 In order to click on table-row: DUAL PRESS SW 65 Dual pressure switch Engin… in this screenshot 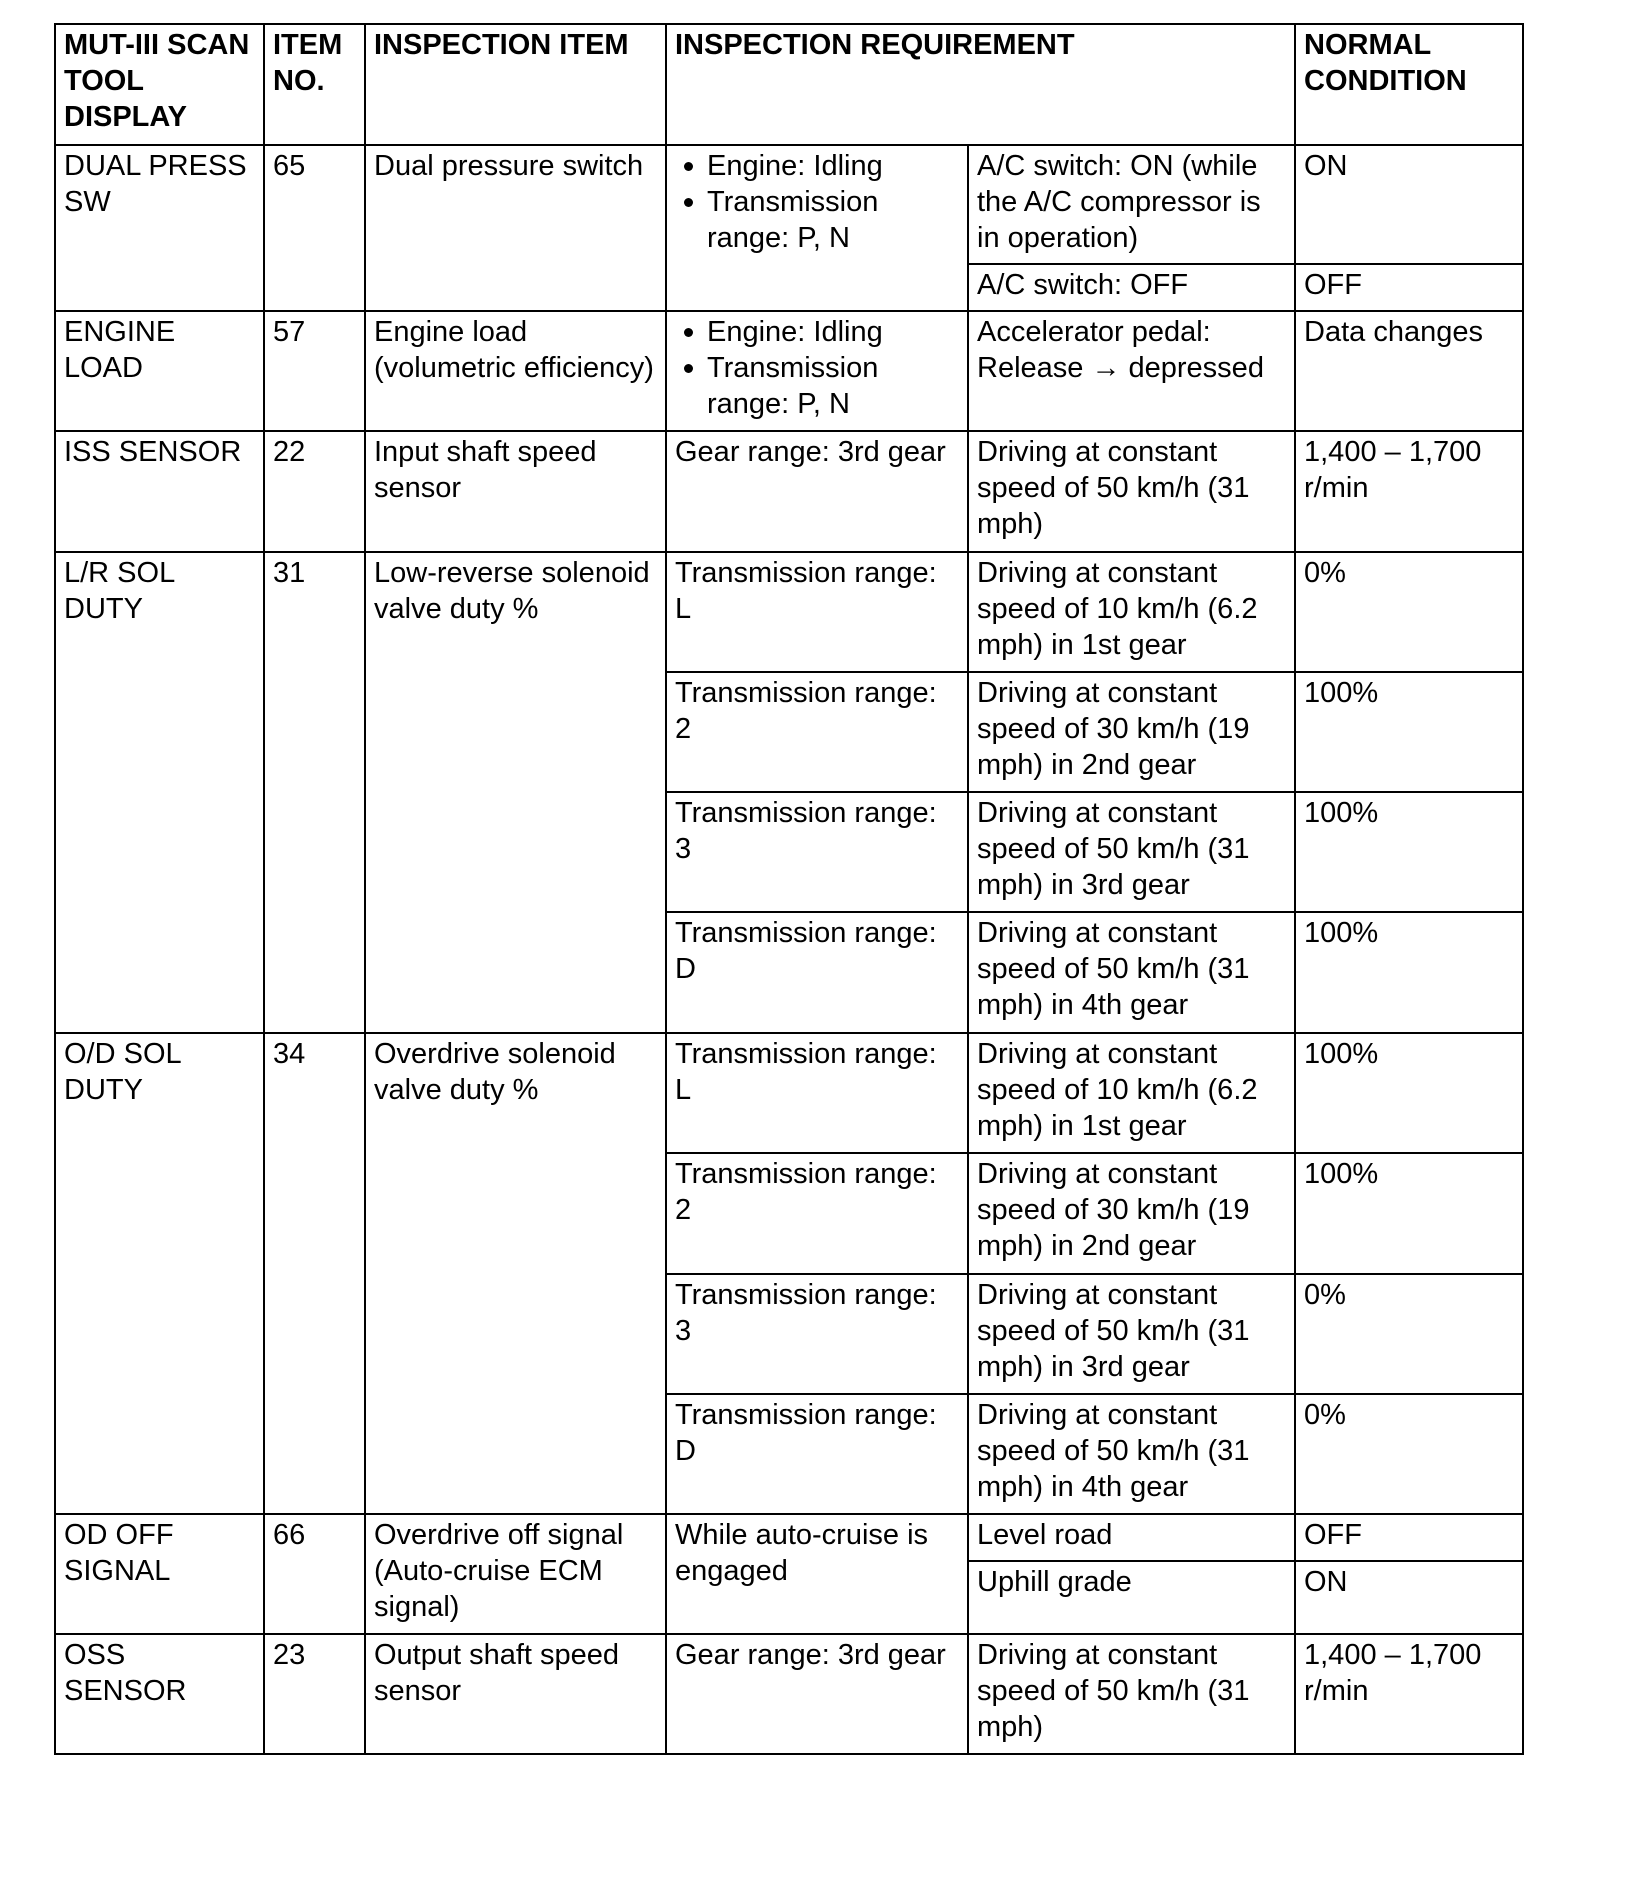, I will do `click(789, 228)`.